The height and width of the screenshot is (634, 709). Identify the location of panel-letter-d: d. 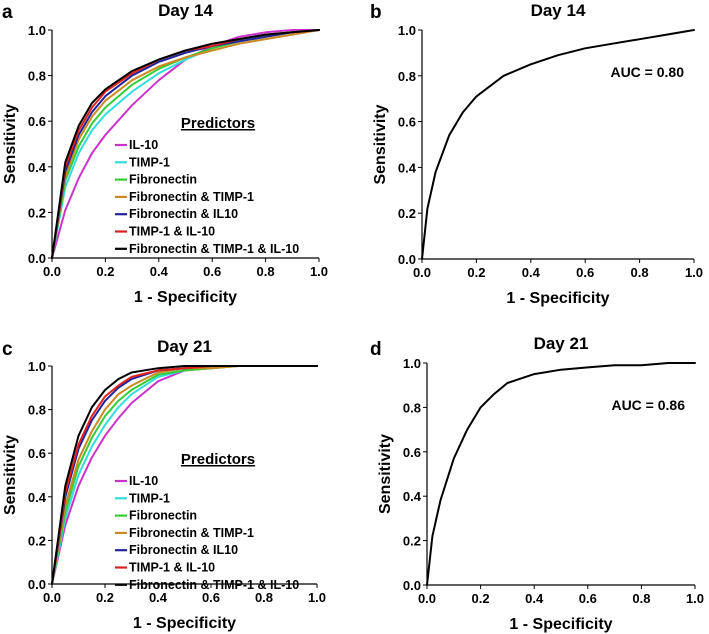
(376, 349).